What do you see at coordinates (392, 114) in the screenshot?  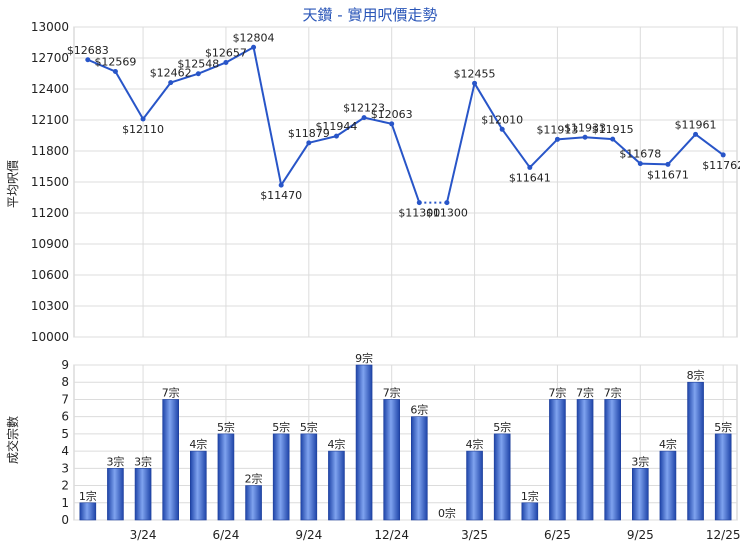 I see `line-data-label: $12063` at bounding box center [392, 114].